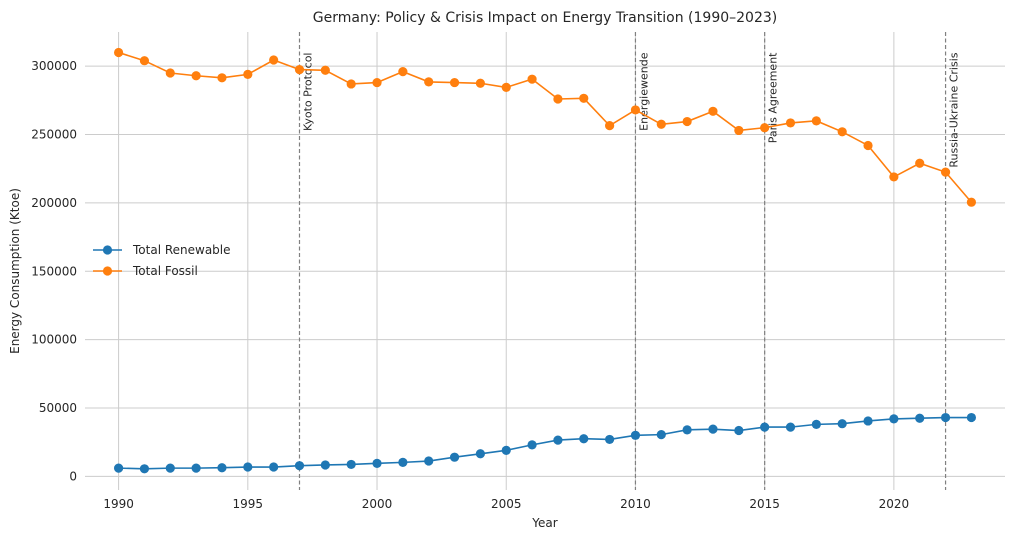  Describe the element at coordinates (54, 271) in the screenshot. I see `y-tick-label: 150000` at that location.